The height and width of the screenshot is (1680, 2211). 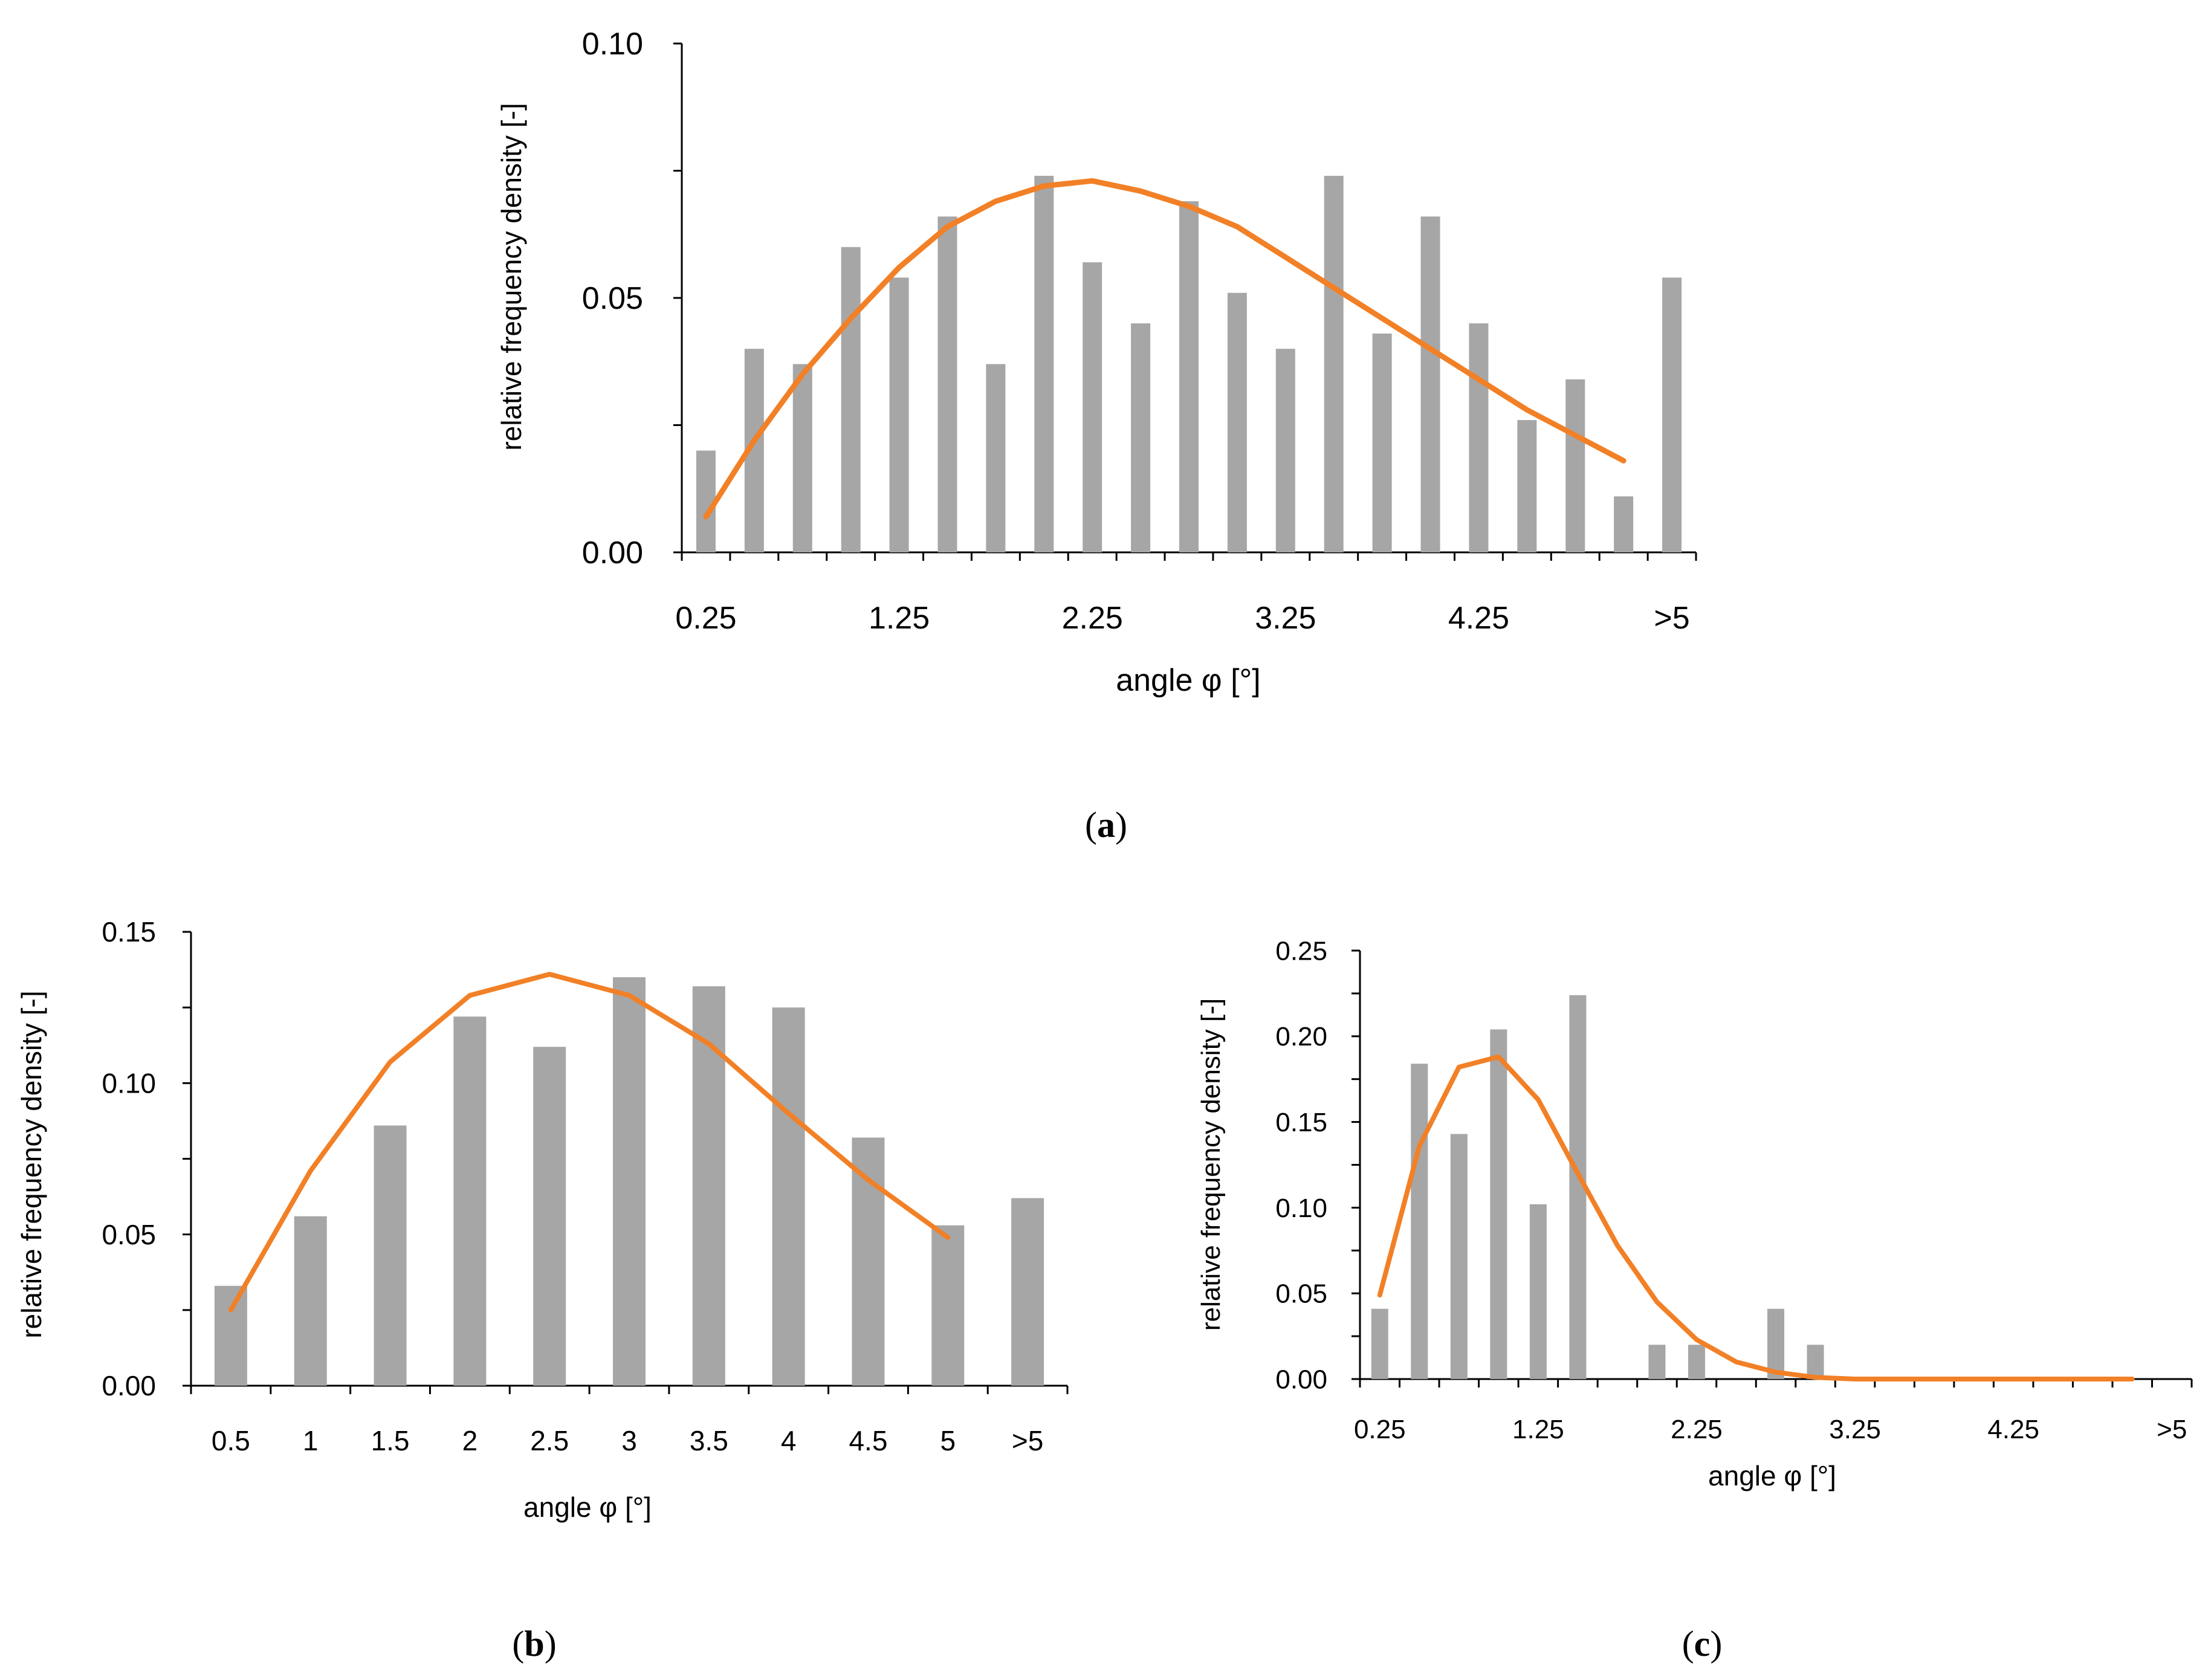 What do you see at coordinates (1301, 1037) in the screenshot?
I see `y-tick-label: 0.20` at bounding box center [1301, 1037].